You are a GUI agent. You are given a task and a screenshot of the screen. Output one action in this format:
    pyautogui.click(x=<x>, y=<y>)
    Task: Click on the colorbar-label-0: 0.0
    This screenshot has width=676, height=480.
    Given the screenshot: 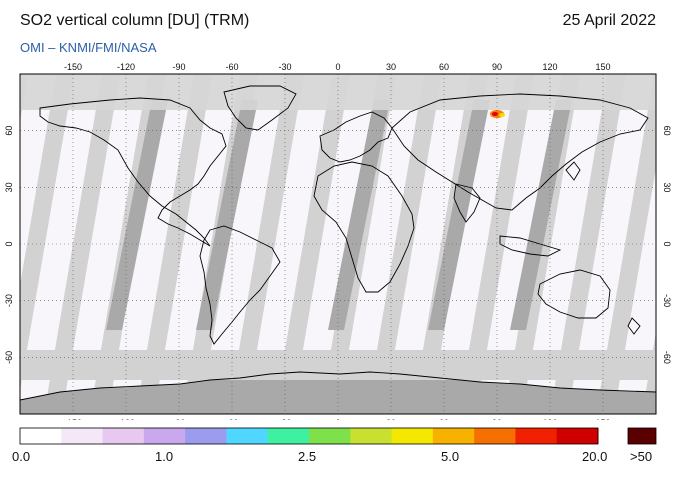 What is the action you would take?
    pyautogui.click(x=21, y=456)
    